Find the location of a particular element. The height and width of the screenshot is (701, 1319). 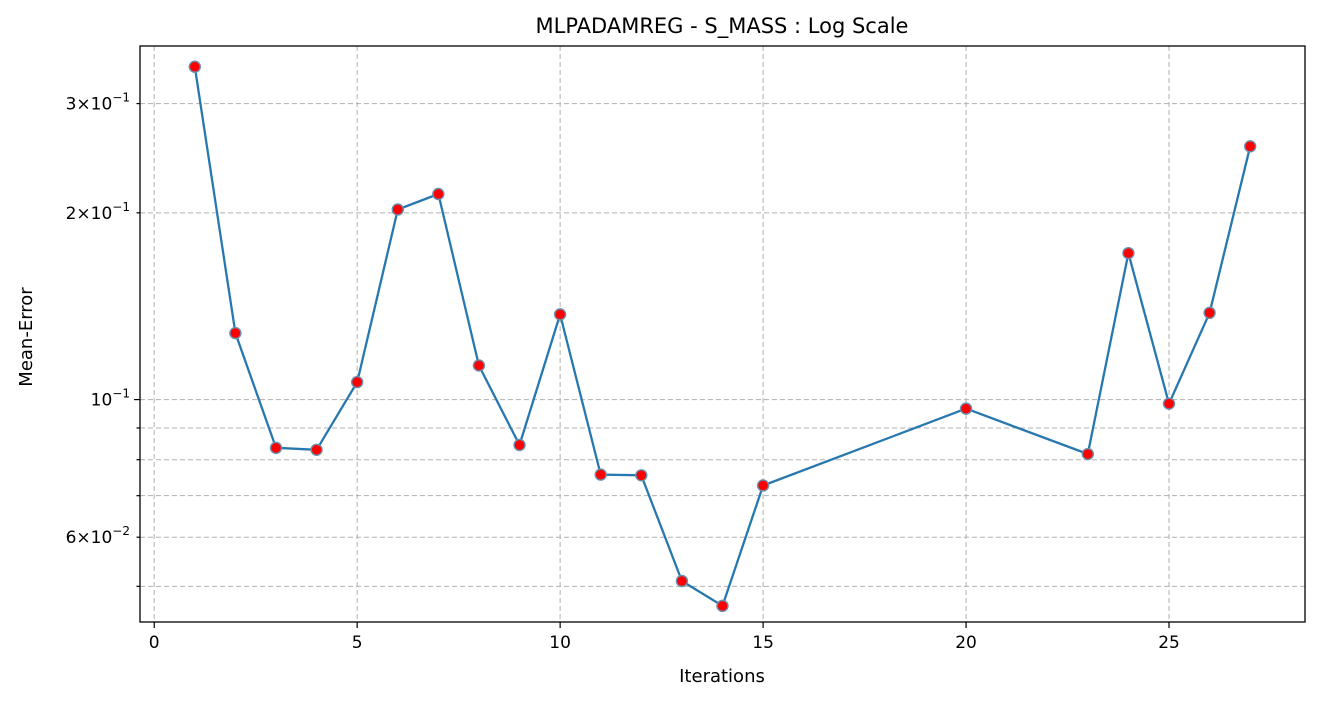

y-tick-label: 6×10⁻² is located at coordinates (98, 536).